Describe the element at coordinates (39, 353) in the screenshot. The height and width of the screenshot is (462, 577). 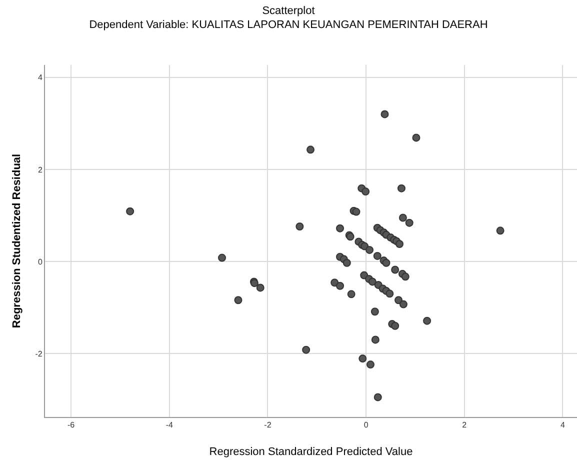
I see `y-tick-label: -2` at that location.